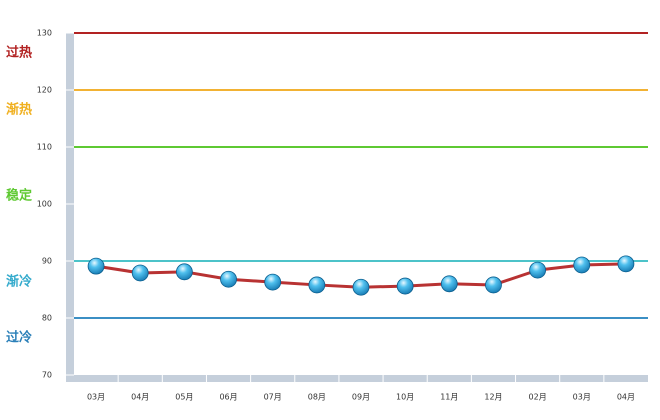 This screenshot has width=660, height=420. I want to click on y-axis-band, so click(70, 207).